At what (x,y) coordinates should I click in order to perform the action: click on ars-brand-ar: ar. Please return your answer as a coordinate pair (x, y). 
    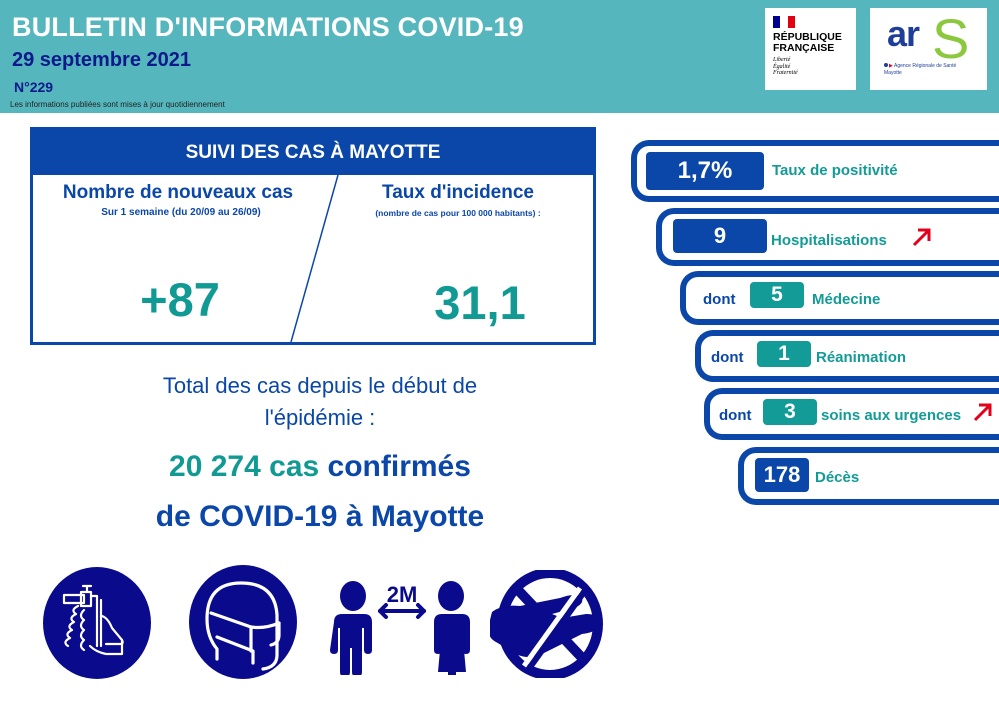
    Looking at the image, I should click on (903, 33).